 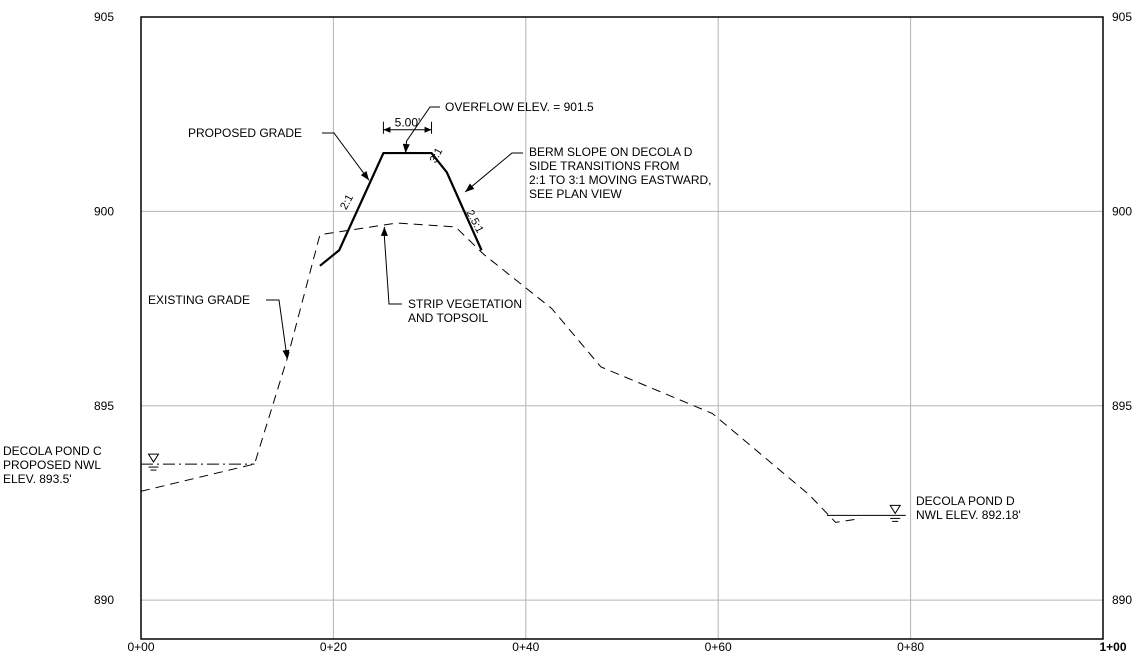 I want to click on strip-vegetation-label: AND TOPSOIL, so click(x=448, y=318).